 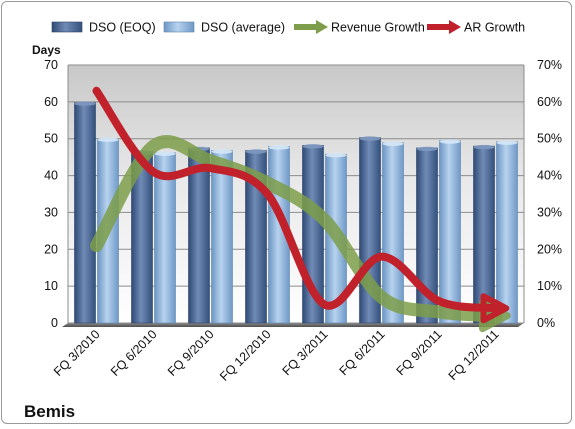 I want to click on y-tick-label: 20, so click(x=51, y=249).